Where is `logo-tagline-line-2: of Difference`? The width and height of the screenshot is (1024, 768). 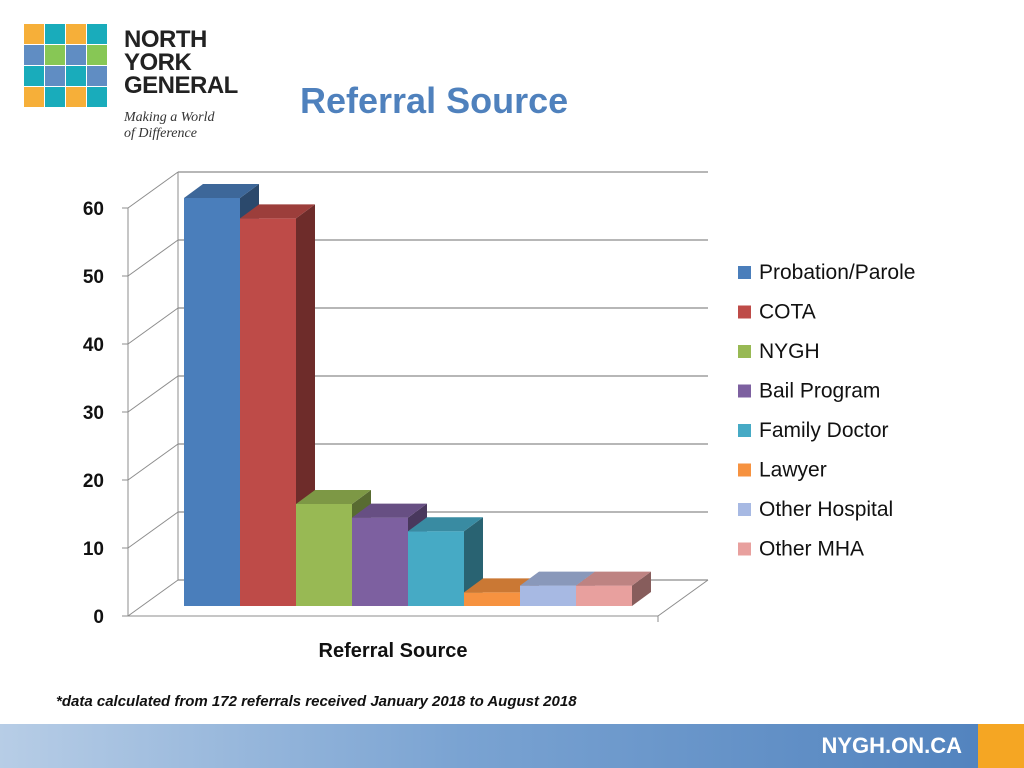
logo-tagline-line-2: of Difference is located at coordinates (160, 133).